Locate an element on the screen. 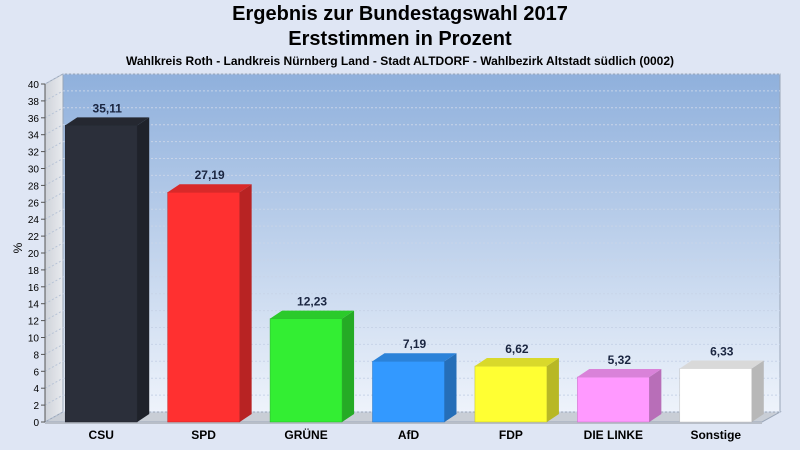 The height and width of the screenshot is (450, 800). bar-die-linke is located at coordinates (619, 396).